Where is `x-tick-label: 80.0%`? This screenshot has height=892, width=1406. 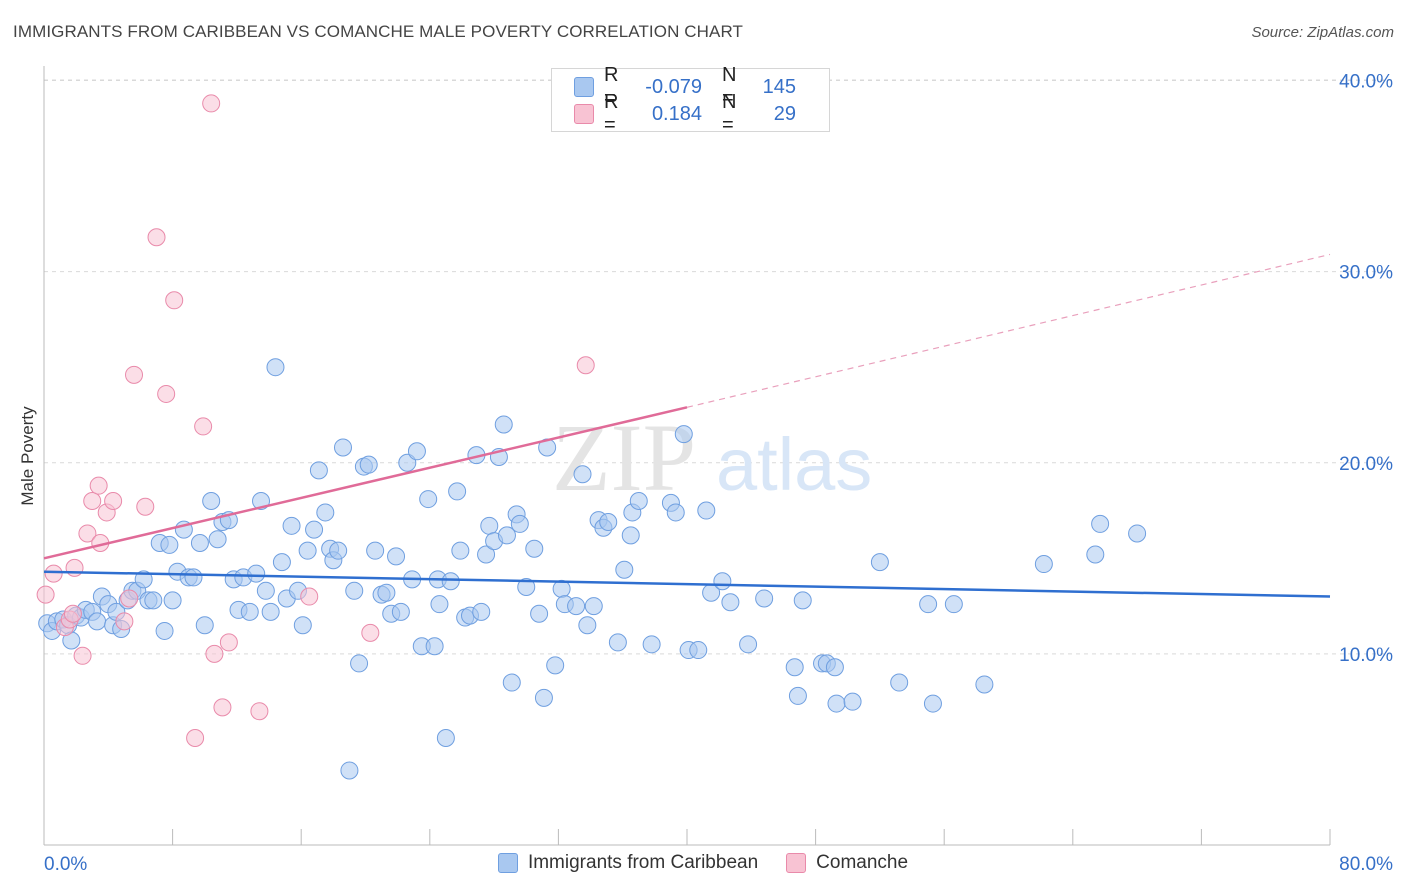
x-tick-label: 80.0% is located at coordinates (1366, 864).